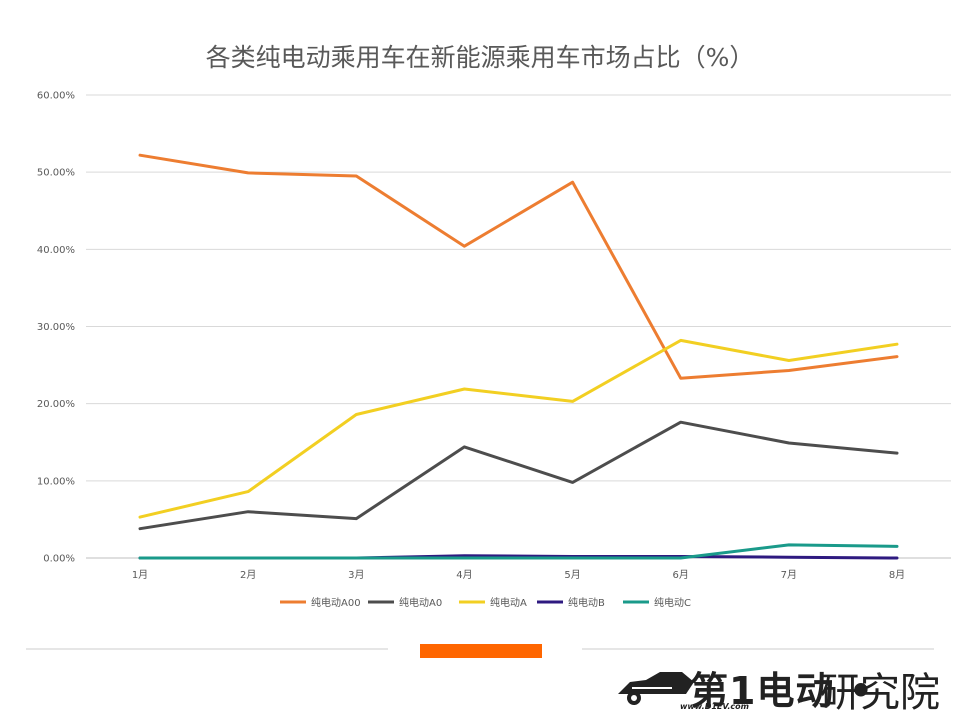  Describe the element at coordinates (672, 602) in the screenshot. I see `legend-label: 纯电动C` at that location.